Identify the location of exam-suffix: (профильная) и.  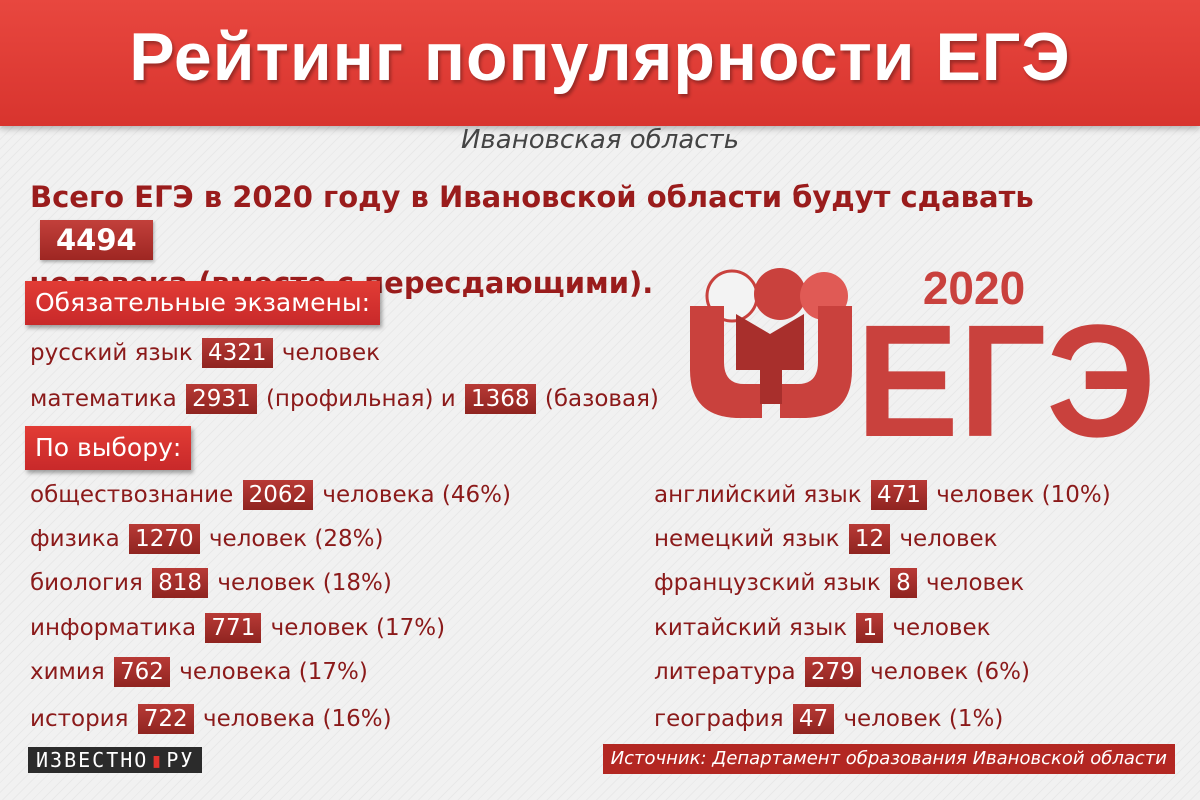
(360, 399).